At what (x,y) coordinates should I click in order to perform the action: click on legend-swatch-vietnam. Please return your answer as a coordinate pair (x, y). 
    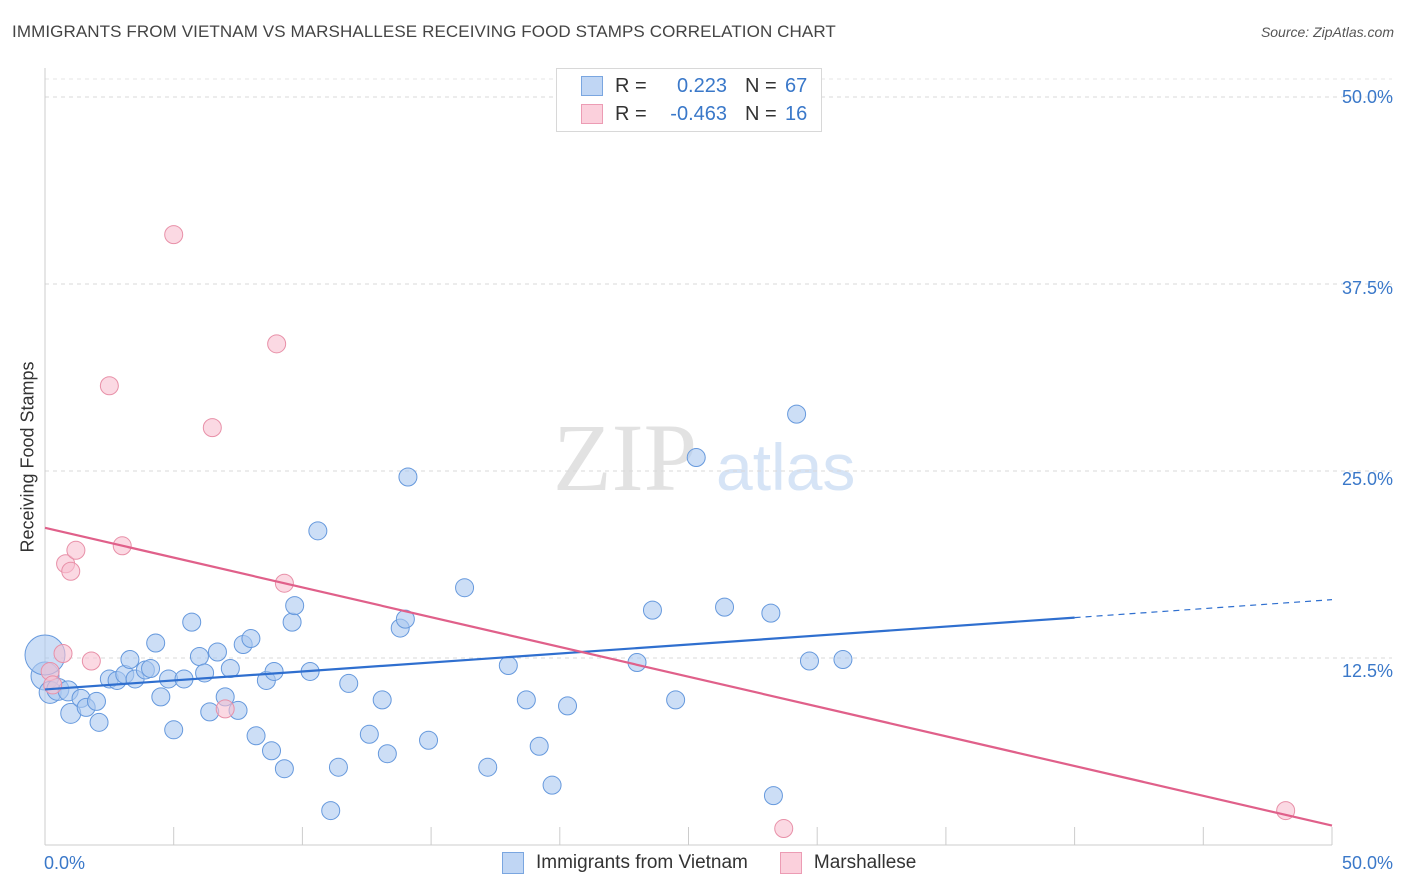
    Looking at the image, I should click on (592, 86).